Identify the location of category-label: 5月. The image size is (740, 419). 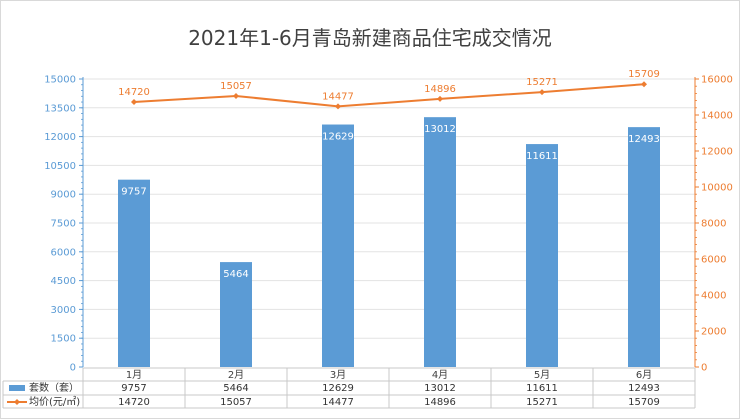
(542, 375).